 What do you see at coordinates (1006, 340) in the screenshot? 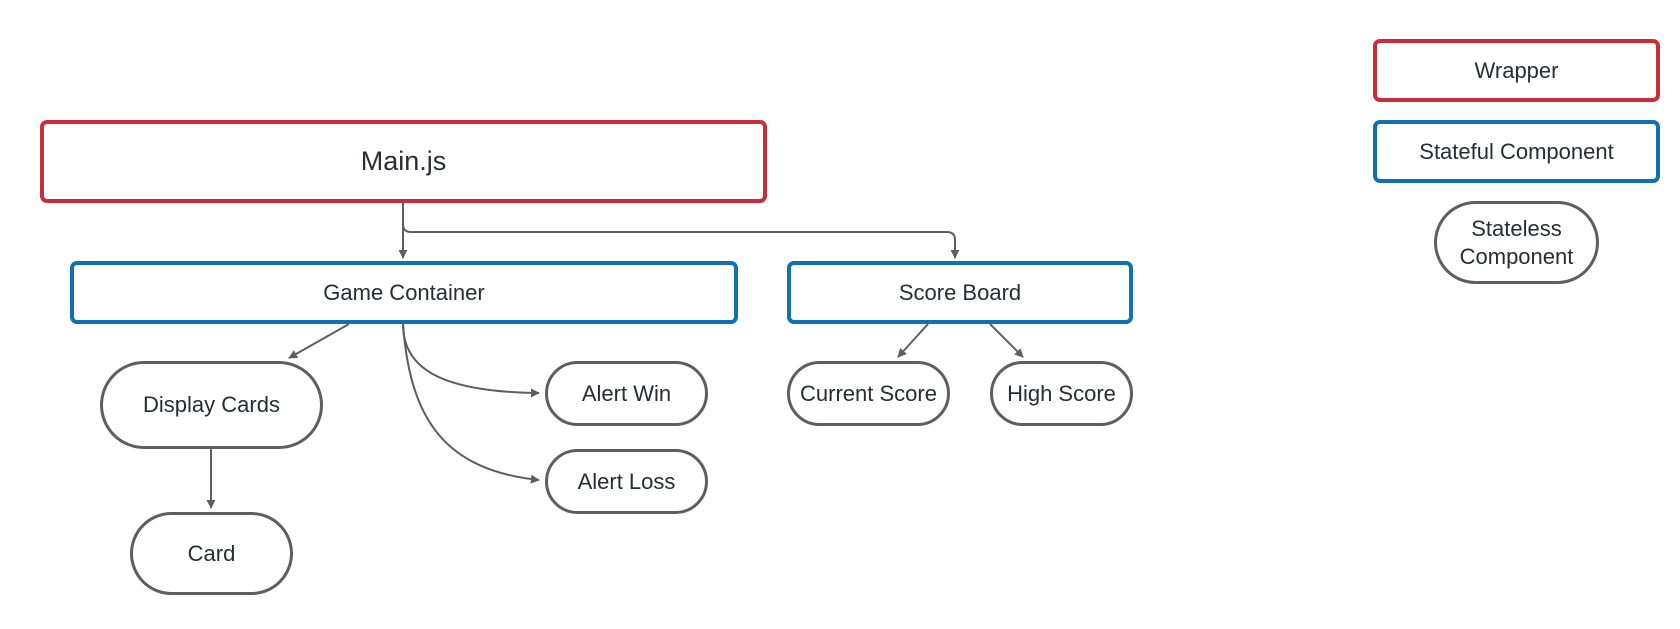
I see `edge-score-board-to-high-score` at bounding box center [1006, 340].